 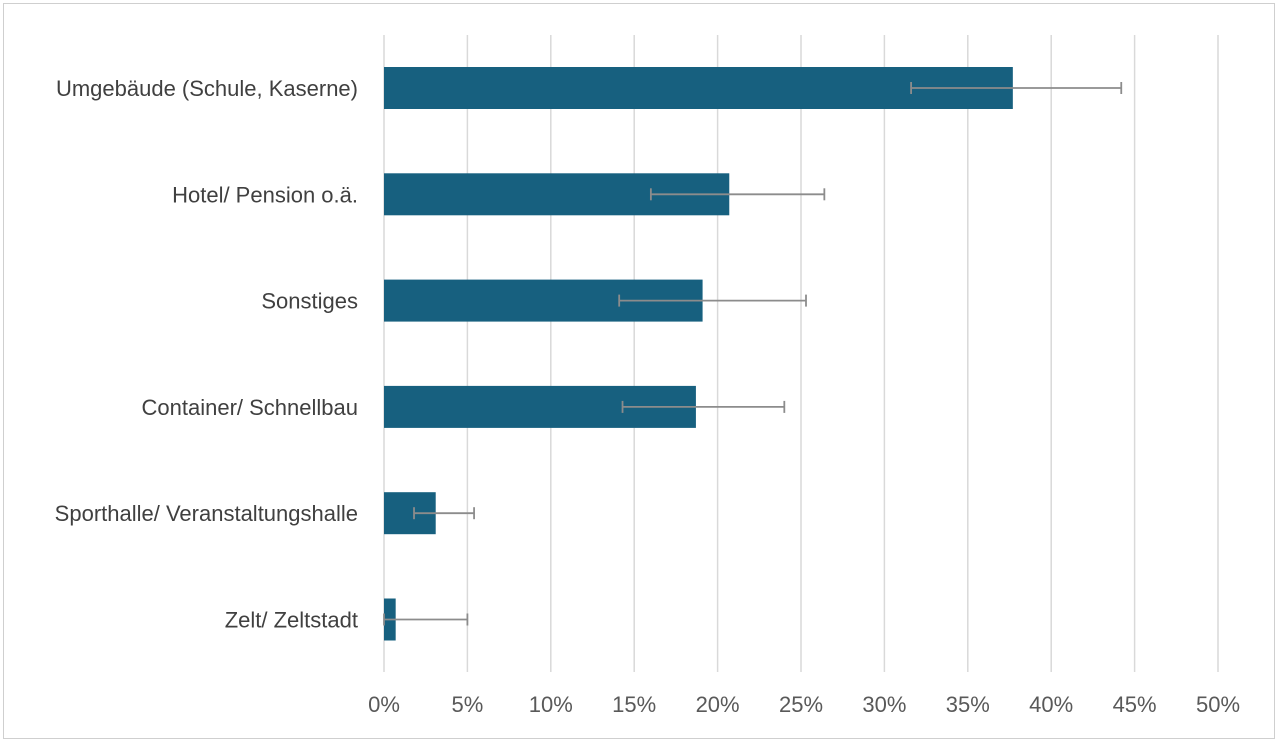 I want to click on x-tick-label: 40%, so click(x=1051, y=704).